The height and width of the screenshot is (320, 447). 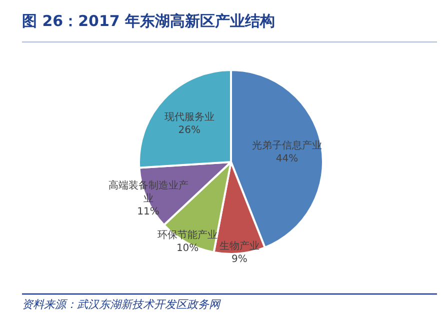 I want to click on data-label: 10%, so click(x=187, y=248).